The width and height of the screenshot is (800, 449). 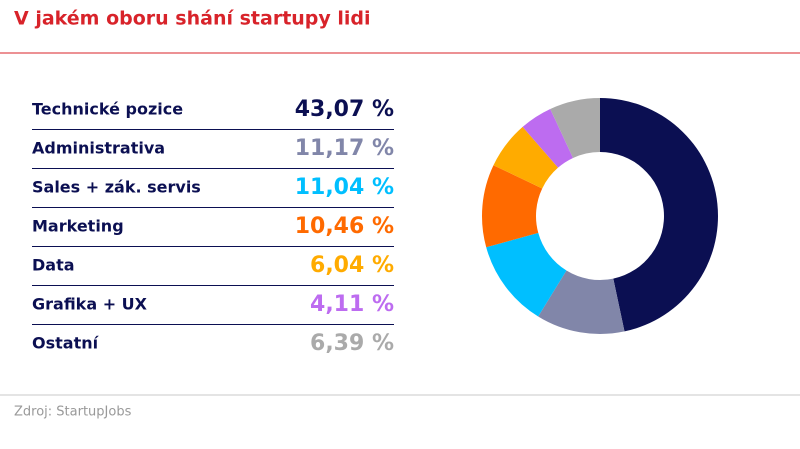 What do you see at coordinates (73, 412) in the screenshot?
I see `source: Zdroj: StartupJobs` at bounding box center [73, 412].